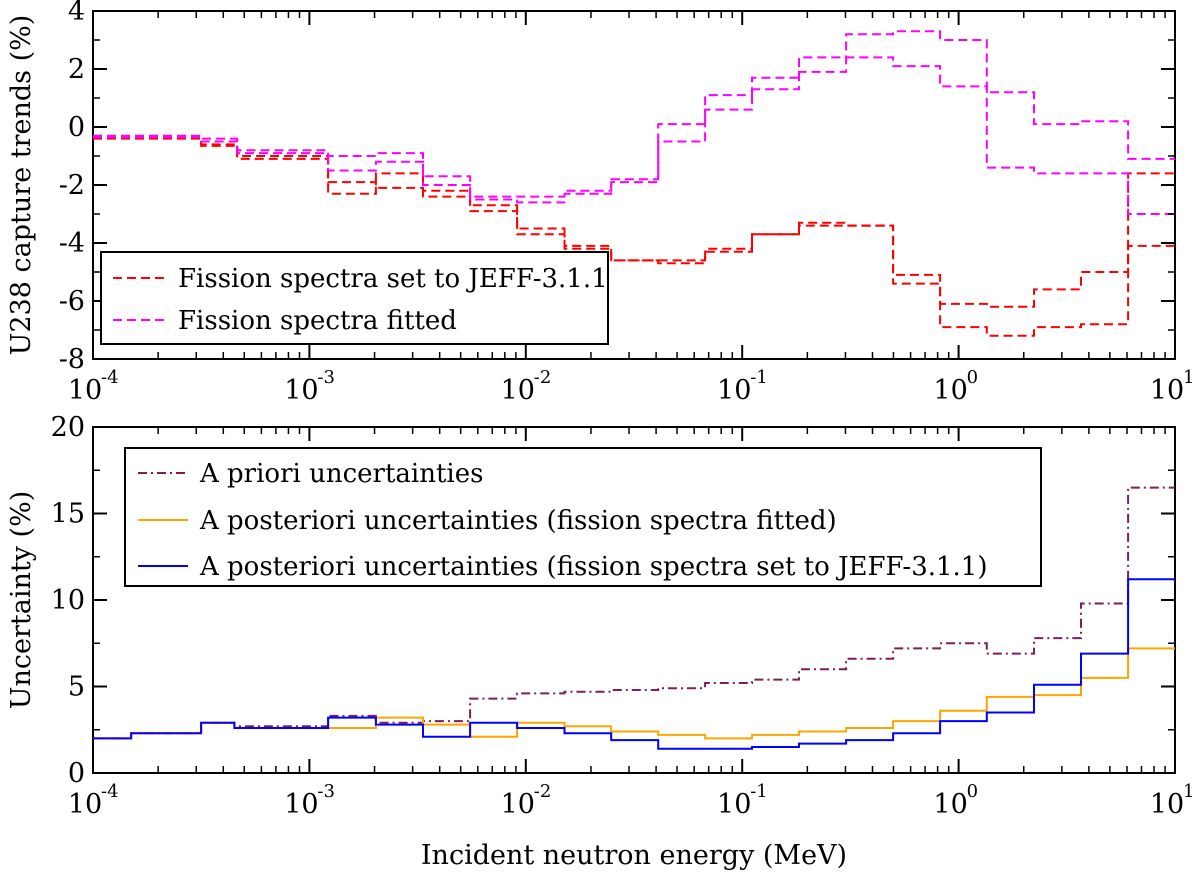 The width and height of the screenshot is (1200, 875). I want to click on bottom-x-tick-exponent: 0, so click(972, 791).